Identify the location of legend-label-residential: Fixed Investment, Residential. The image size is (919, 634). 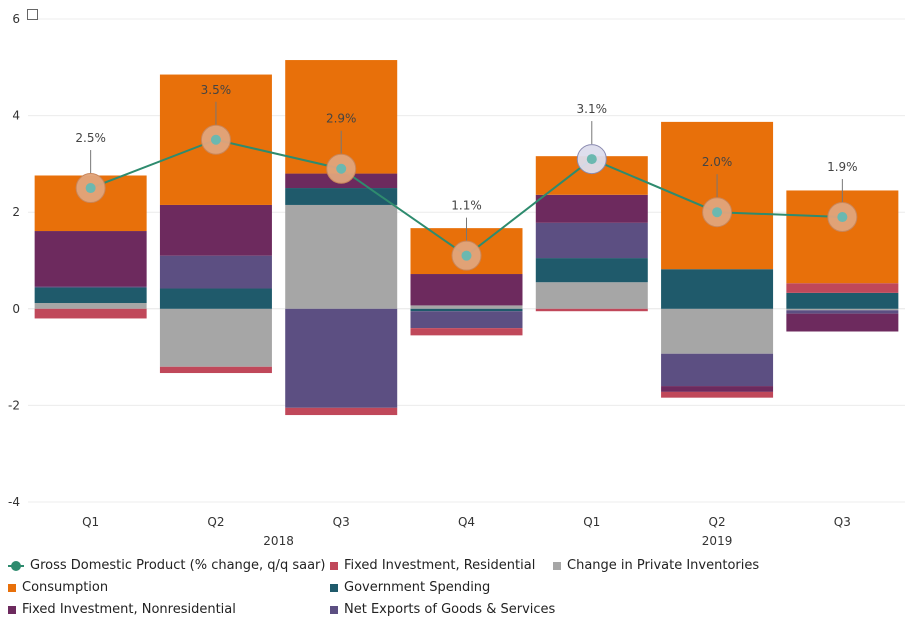
(440, 565).